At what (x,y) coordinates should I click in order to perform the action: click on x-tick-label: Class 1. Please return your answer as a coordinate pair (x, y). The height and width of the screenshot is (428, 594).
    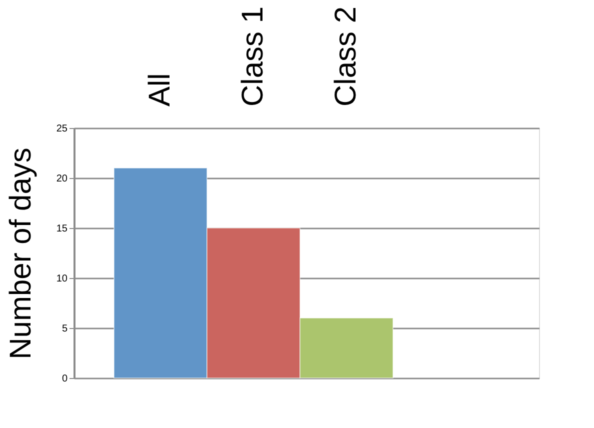
    Looking at the image, I should click on (253, 56).